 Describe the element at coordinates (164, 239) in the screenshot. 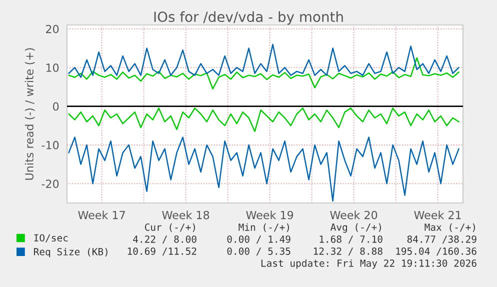

I see `text: 4.22 / 8.00` at that location.